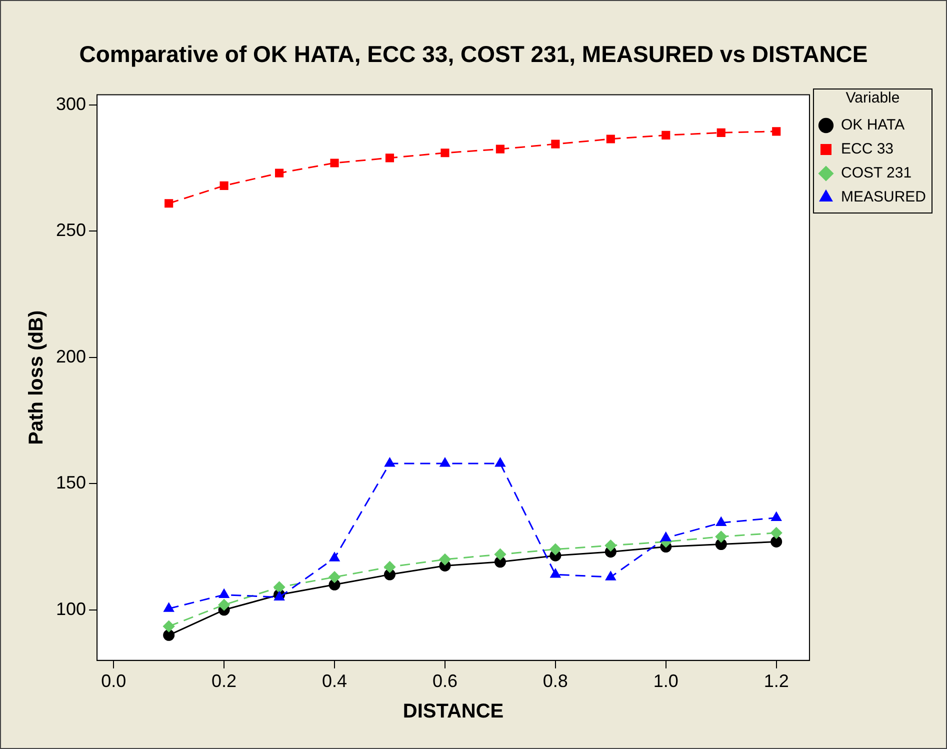 This screenshot has height=749, width=947. Describe the element at coordinates (113, 681) in the screenshot. I see `x-tick-label: 0.0` at that location.